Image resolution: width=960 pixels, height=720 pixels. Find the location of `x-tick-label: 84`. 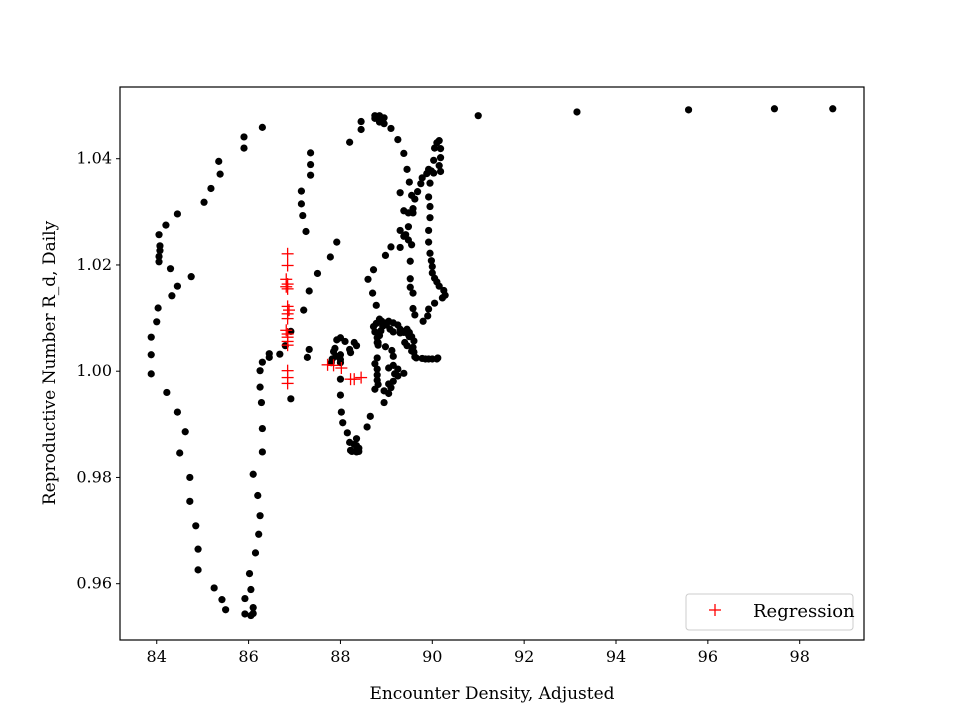

x-tick-label: 84 is located at coordinates (157, 656).